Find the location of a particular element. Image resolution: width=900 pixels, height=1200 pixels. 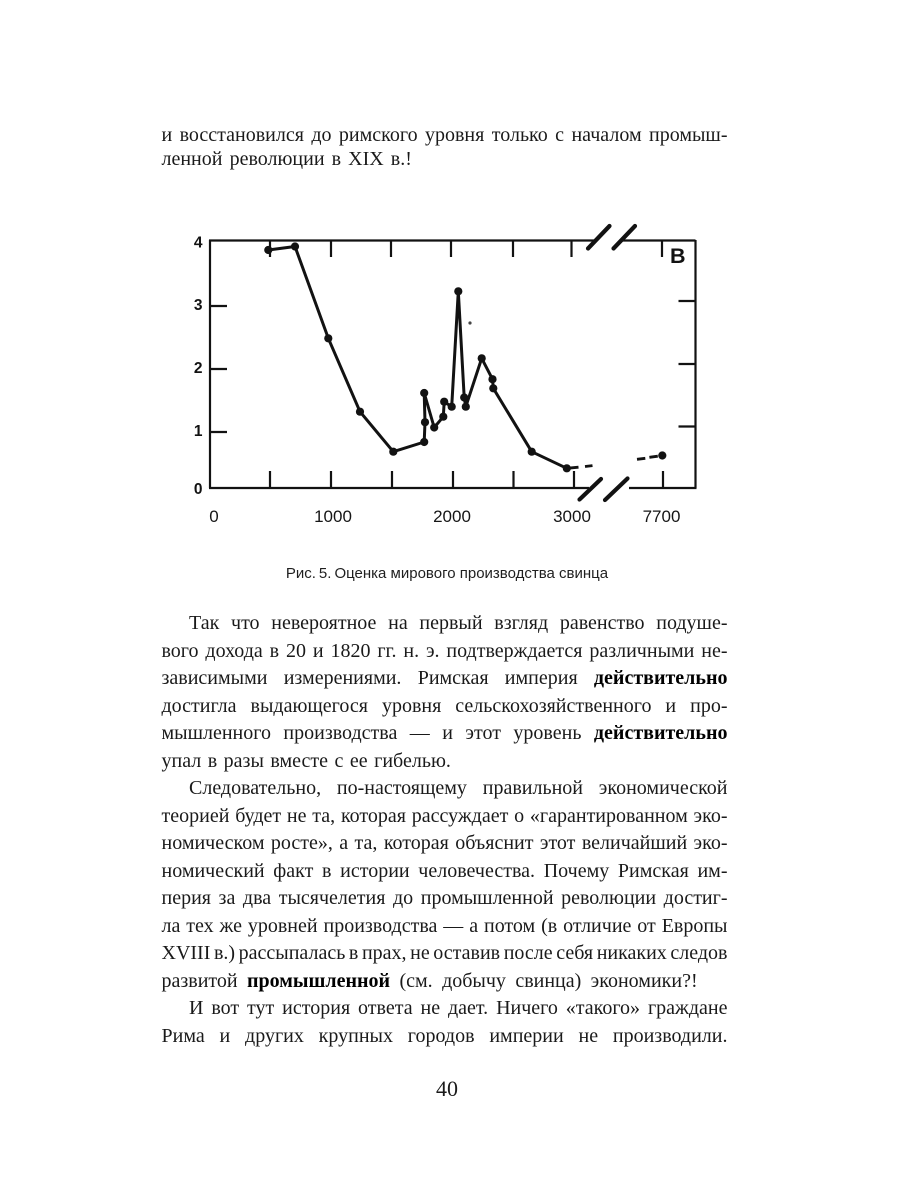

svg-text: 2 is located at coordinates (198, 368).